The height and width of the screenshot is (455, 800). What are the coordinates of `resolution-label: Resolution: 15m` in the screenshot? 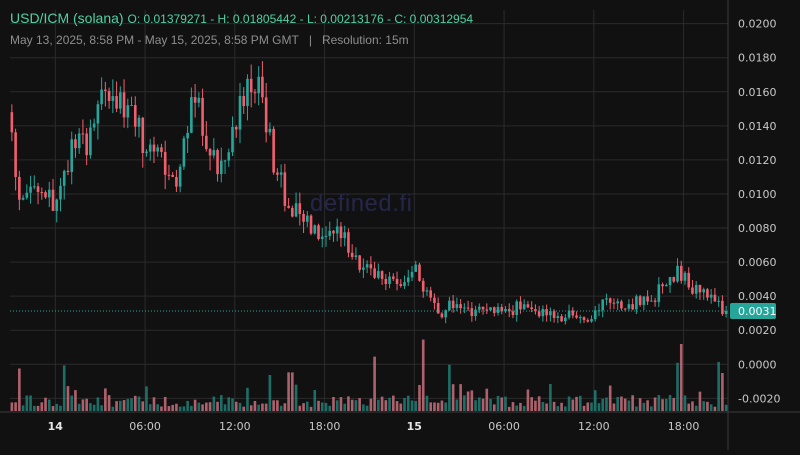 It's located at (365, 40).